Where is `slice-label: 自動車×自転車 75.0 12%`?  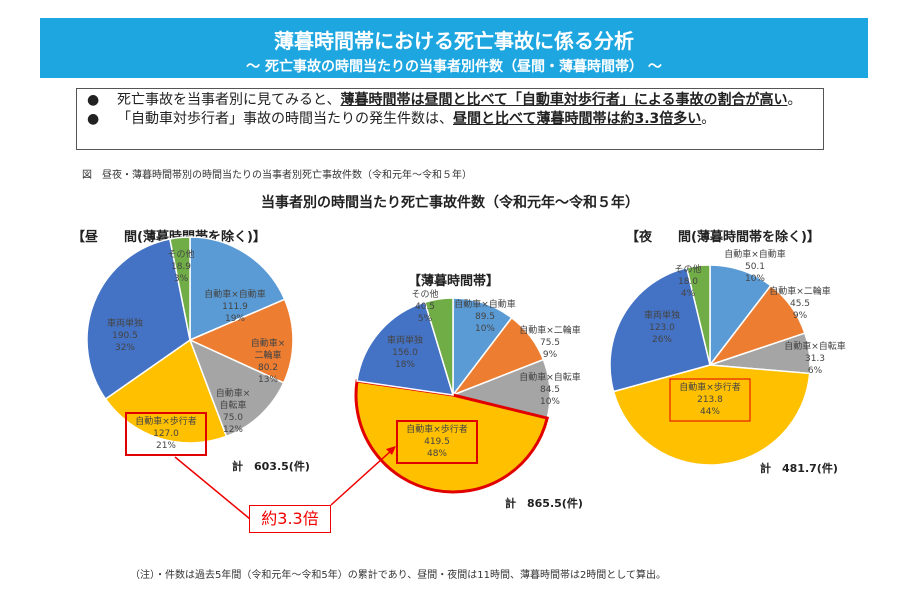 slice-label: 自動車×自転車 75.0 12% is located at coordinates (233, 411).